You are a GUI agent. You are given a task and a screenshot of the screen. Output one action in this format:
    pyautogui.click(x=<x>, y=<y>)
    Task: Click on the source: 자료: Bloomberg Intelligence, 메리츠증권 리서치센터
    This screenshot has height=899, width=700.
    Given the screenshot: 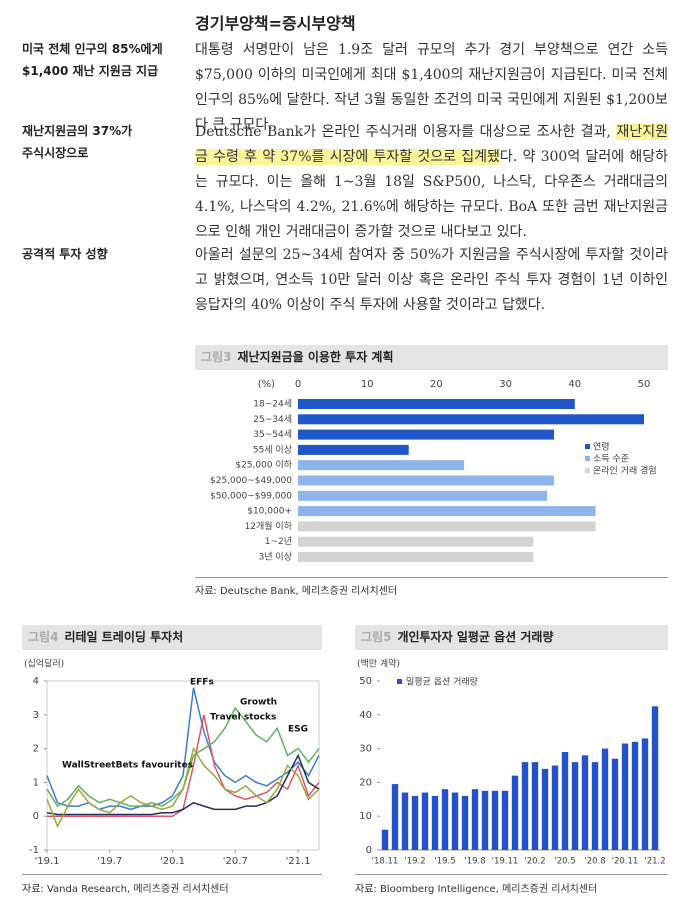 What is the action you would take?
    pyautogui.click(x=476, y=889)
    